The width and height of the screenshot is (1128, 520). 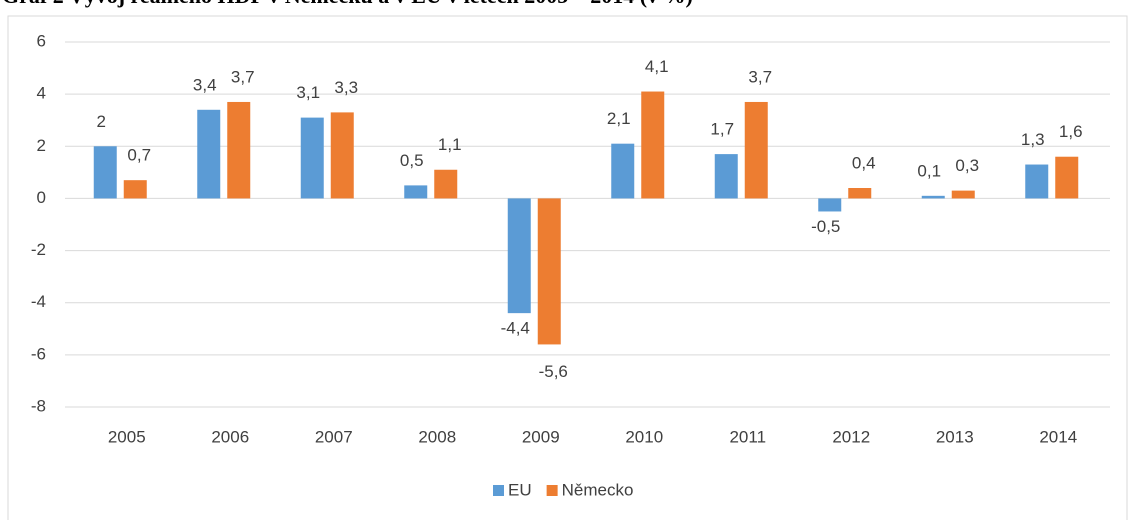 What do you see at coordinates (41, 197) in the screenshot?
I see `y-tick-label: 0` at bounding box center [41, 197].